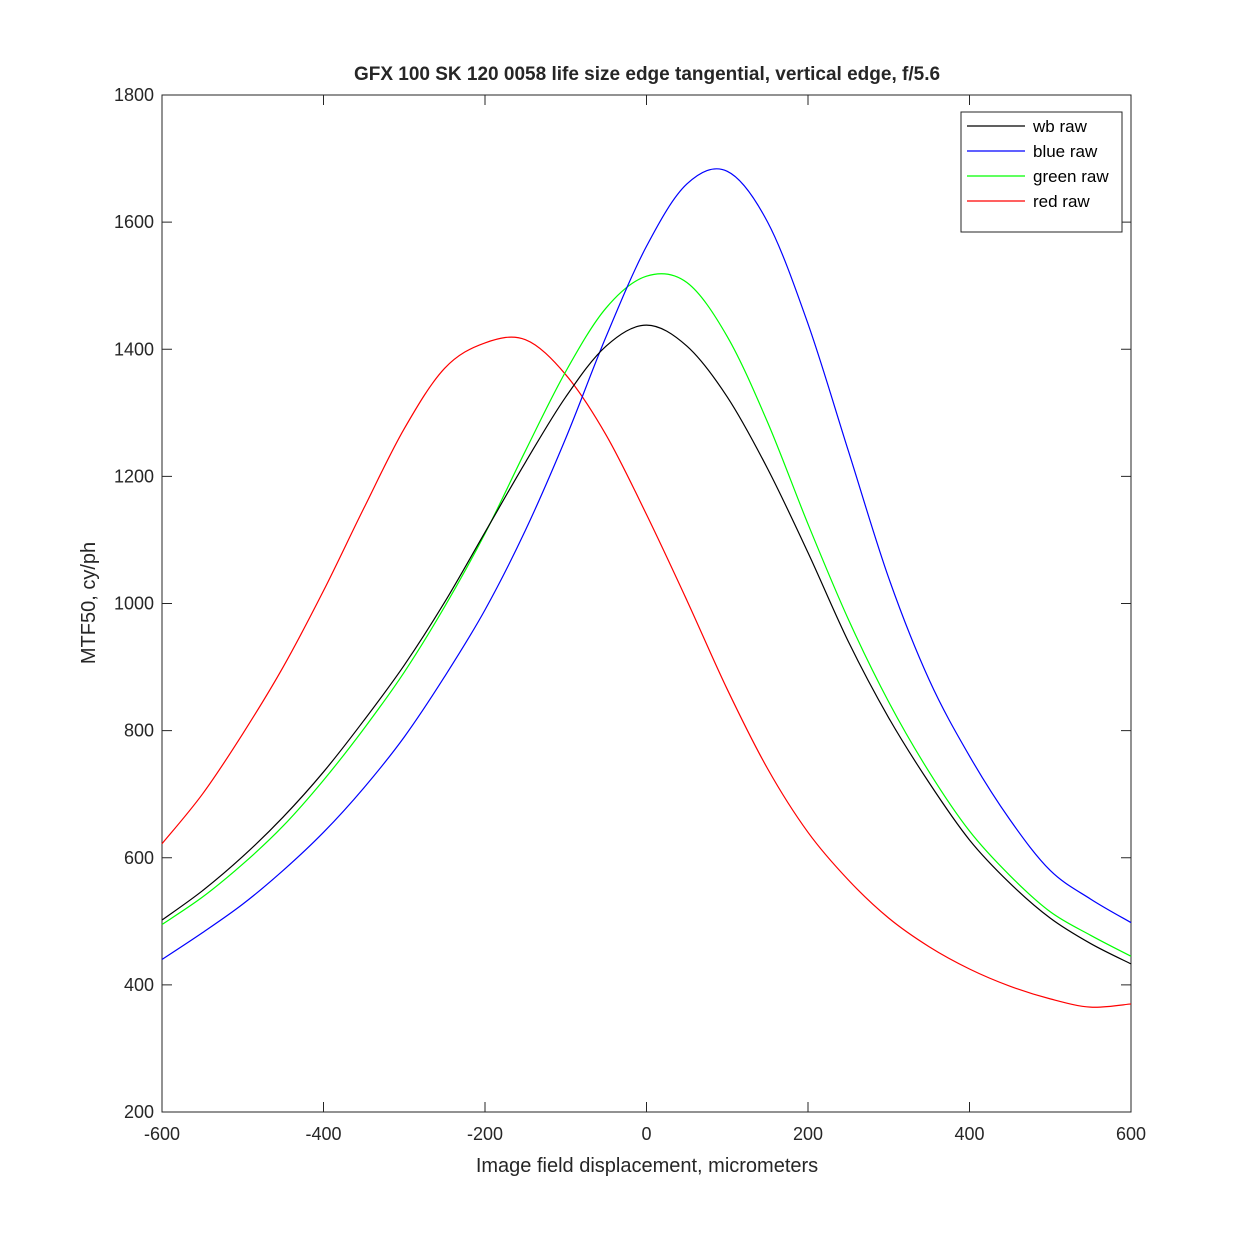 Image resolution: width=1250 pixels, height=1250 pixels. Describe the element at coordinates (1065, 151) in the screenshot. I see `legend-label-blue-raw: blue raw` at that location.